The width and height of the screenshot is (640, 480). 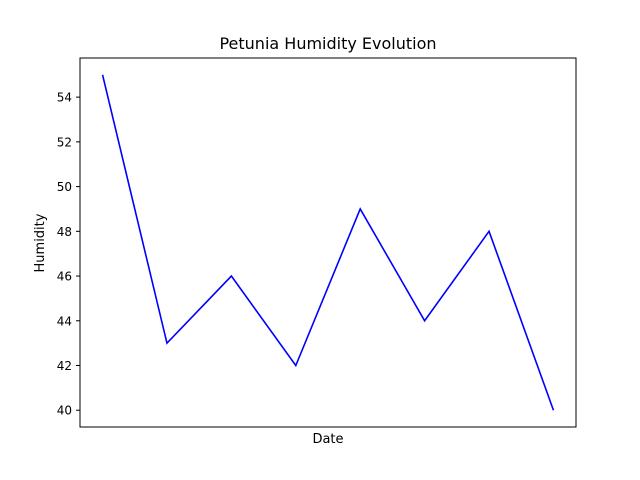 I want to click on y-tick-label: 50, so click(x=64, y=187).